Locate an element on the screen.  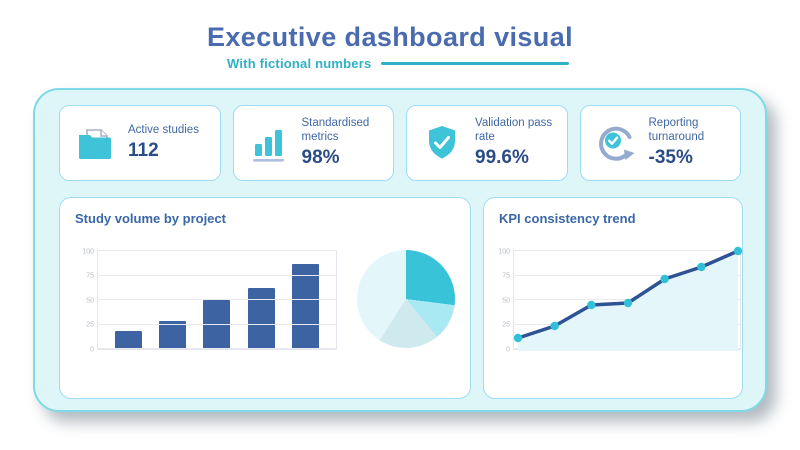
kpi-card-text: Active studies 112 is located at coordinates (163, 143).